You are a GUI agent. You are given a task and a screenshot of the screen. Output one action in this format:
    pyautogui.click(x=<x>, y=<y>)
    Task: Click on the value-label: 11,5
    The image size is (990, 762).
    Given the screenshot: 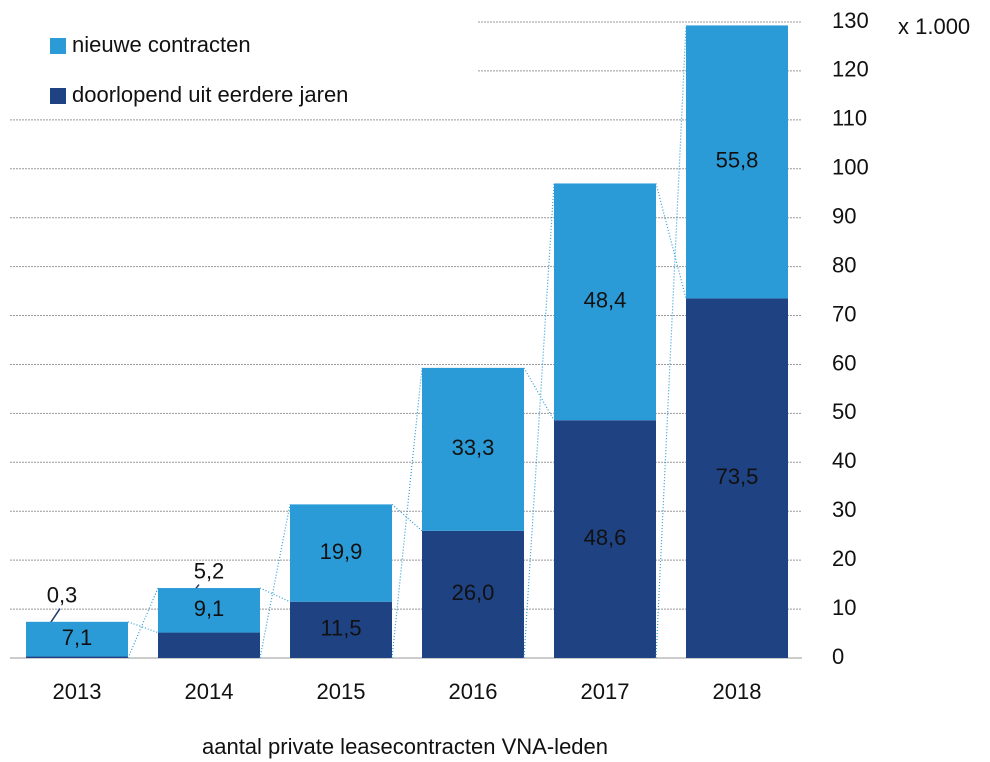 What is the action you would take?
    pyautogui.click(x=340, y=628)
    